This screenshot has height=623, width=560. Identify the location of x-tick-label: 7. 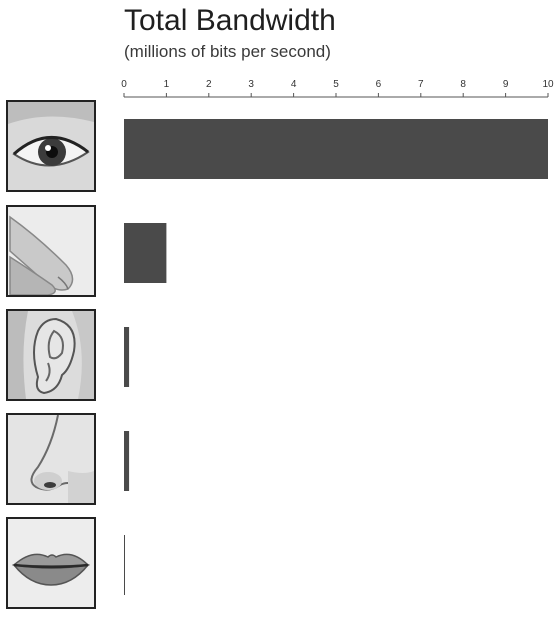
(421, 84).